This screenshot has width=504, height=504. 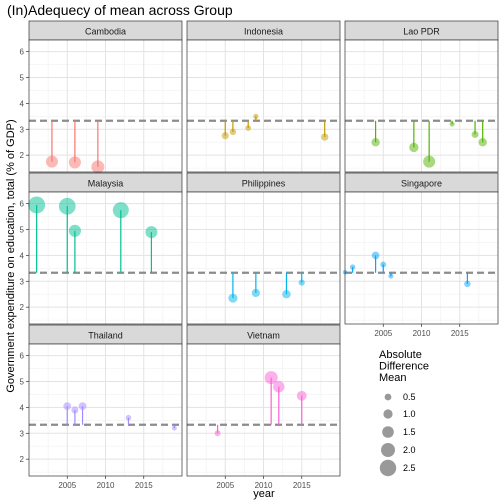 I want to click on panel-cambodia: Cambodia 2 3 4 5 6, so click(x=101, y=97).